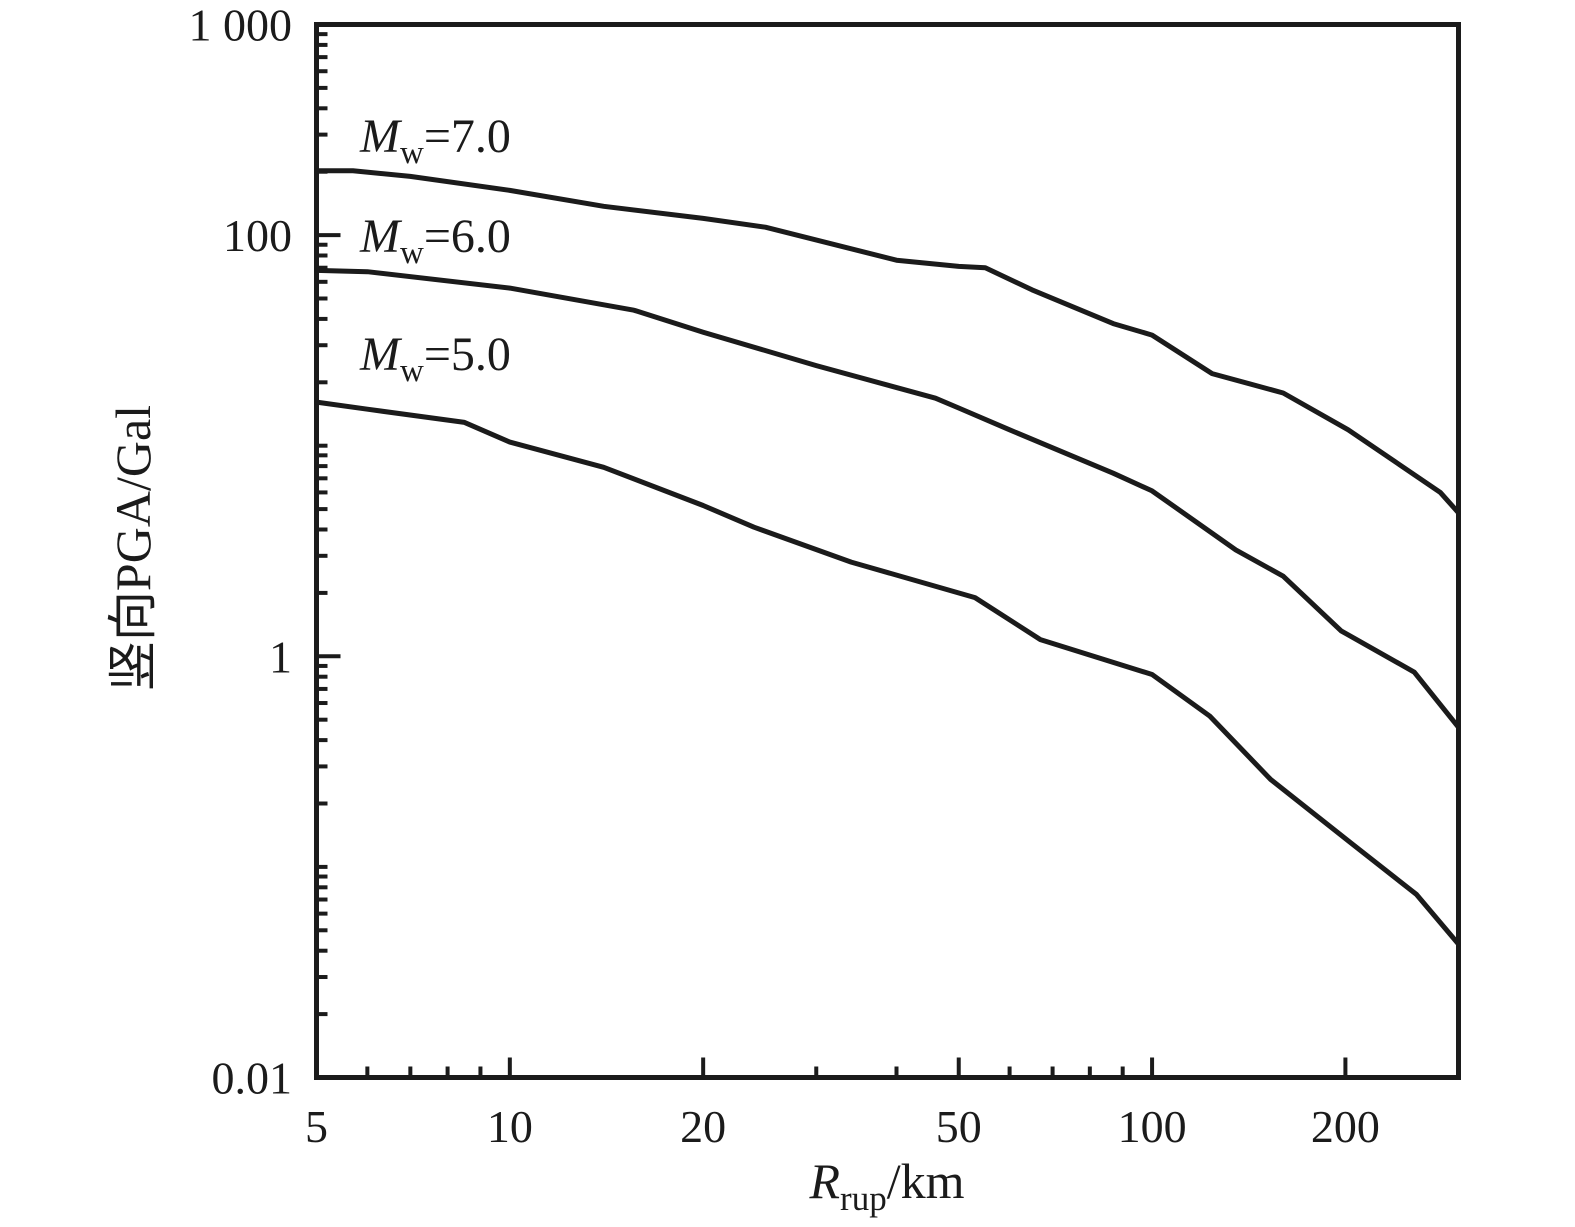  Describe the element at coordinates (510, 1126) in the screenshot. I see `x-tick-label: 10` at that location.